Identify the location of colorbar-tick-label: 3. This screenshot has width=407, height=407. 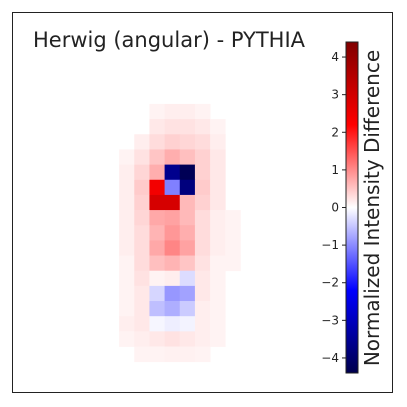
(335, 95).